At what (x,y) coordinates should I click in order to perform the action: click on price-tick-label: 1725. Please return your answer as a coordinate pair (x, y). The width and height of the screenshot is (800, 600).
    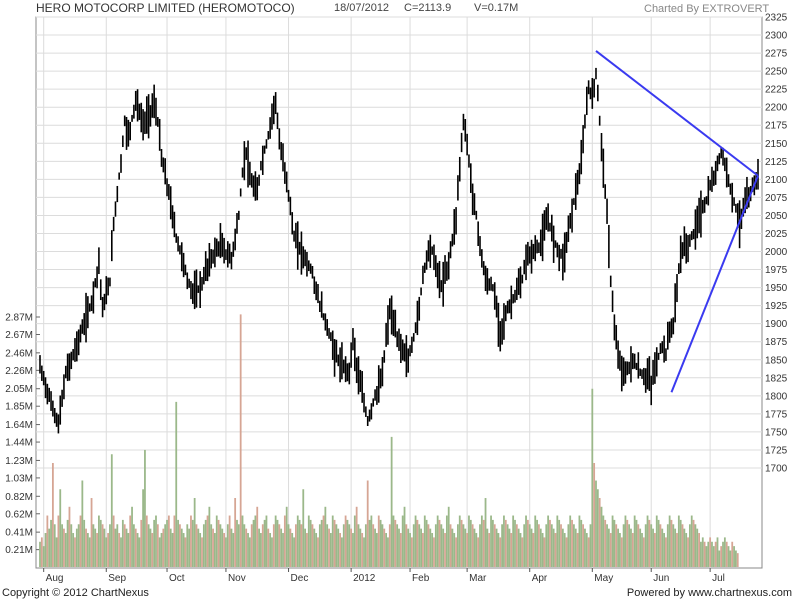
    Looking at the image, I should click on (776, 450).